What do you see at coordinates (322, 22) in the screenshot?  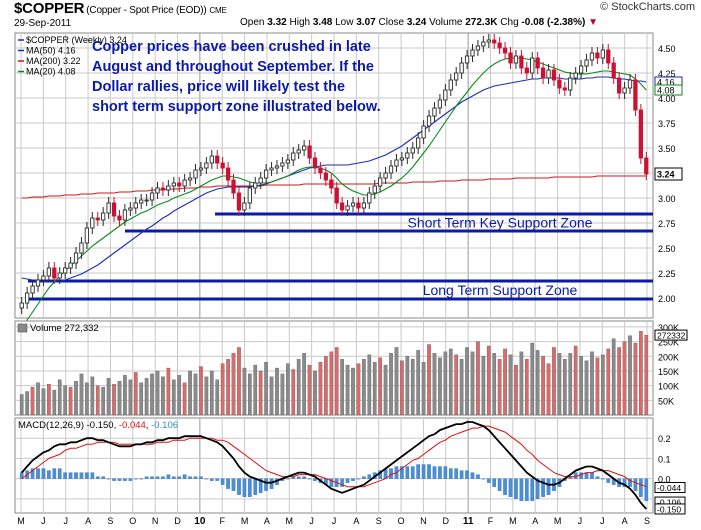 I see `high-value: 3.48` at bounding box center [322, 22].